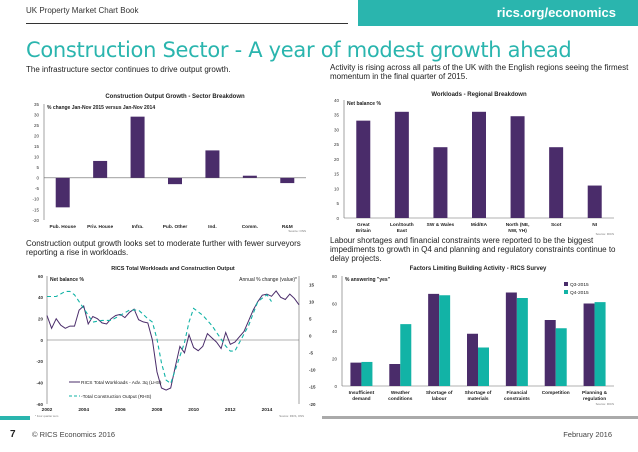  Describe the element at coordinates (100, 227) in the screenshot. I see `x-tick-label: Priv. House` at that location.